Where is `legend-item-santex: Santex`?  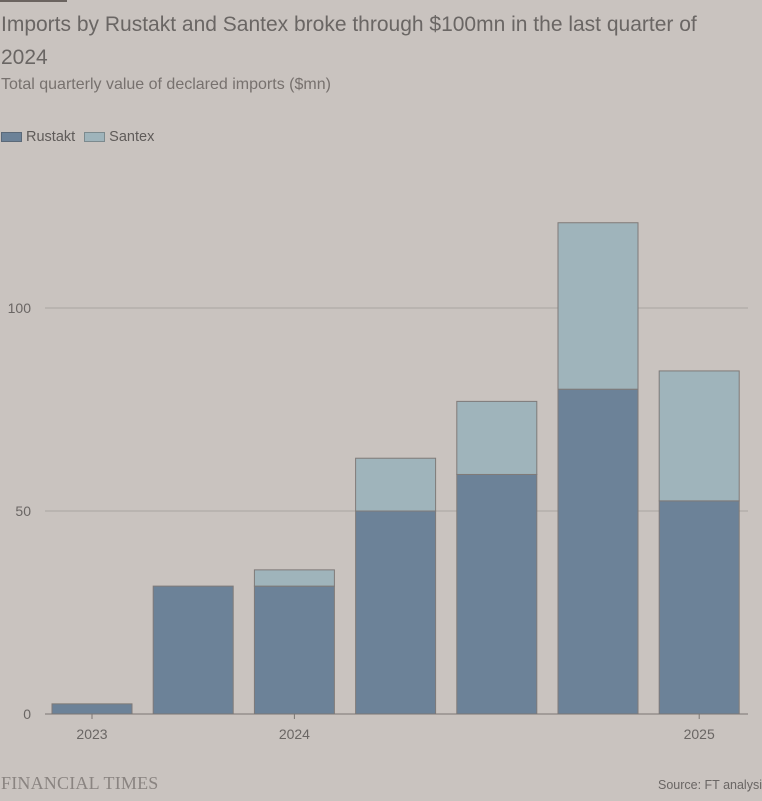
legend-item-santex: Santex is located at coordinates (119, 137).